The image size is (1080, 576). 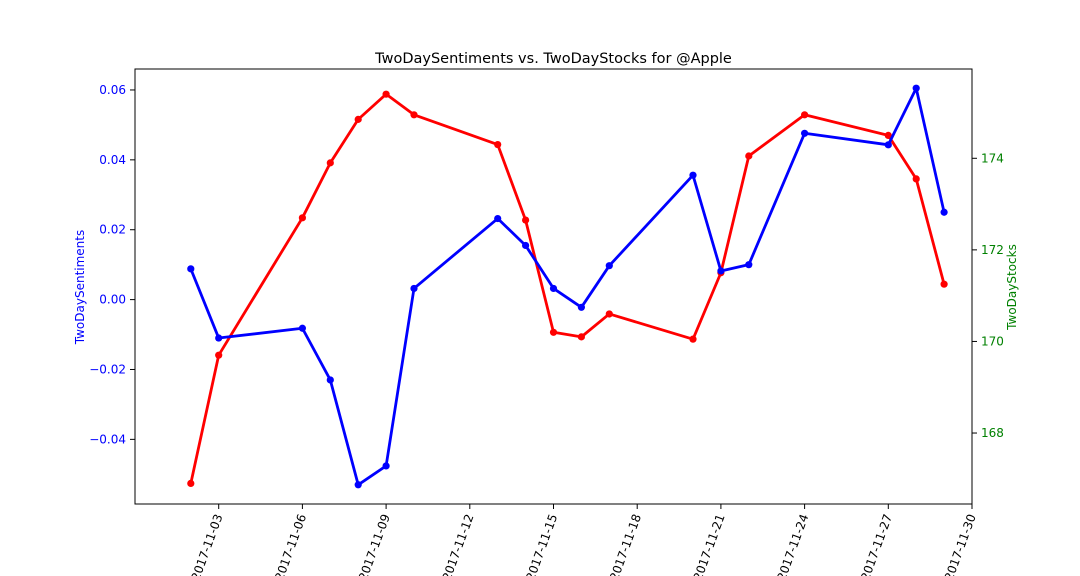 What do you see at coordinates (458, 544) in the screenshot?
I see `x-tick-label: 2017-11-12` at bounding box center [458, 544].